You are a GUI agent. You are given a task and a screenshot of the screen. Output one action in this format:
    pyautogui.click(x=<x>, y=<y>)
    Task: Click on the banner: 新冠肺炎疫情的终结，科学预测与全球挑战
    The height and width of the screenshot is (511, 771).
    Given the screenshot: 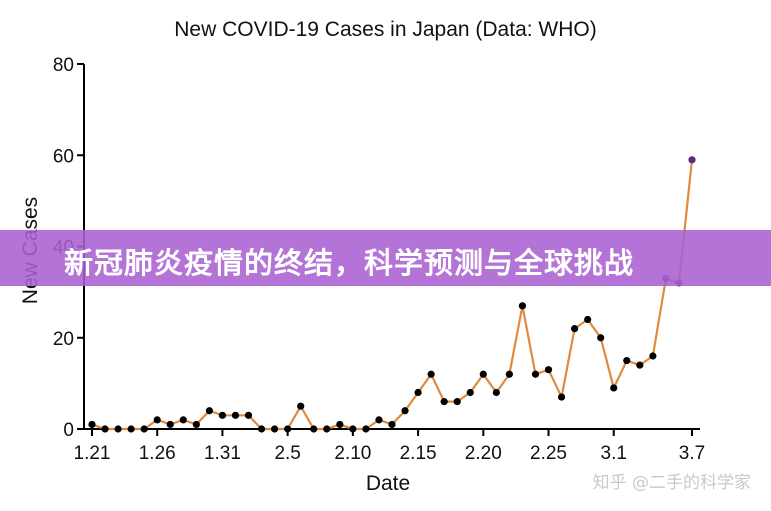 What is the action you would take?
    pyautogui.click(x=385, y=258)
    